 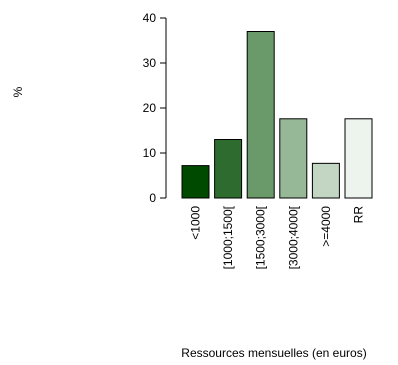 I want to click on y-tick-label: 40, so click(x=150, y=18).